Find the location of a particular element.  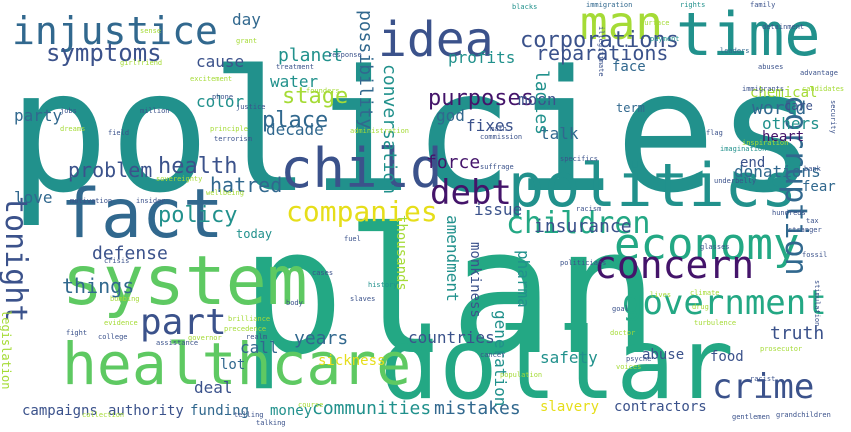

word-detainment: detainment is located at coordinates (783, 27).